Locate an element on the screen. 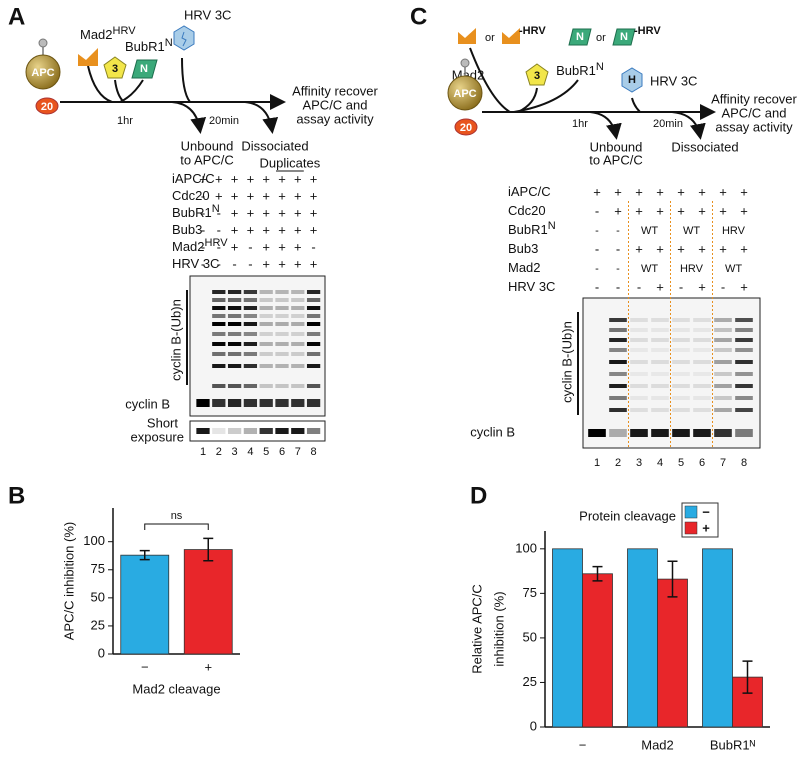  lane-number: 6 is located at coordinates (282, 452).